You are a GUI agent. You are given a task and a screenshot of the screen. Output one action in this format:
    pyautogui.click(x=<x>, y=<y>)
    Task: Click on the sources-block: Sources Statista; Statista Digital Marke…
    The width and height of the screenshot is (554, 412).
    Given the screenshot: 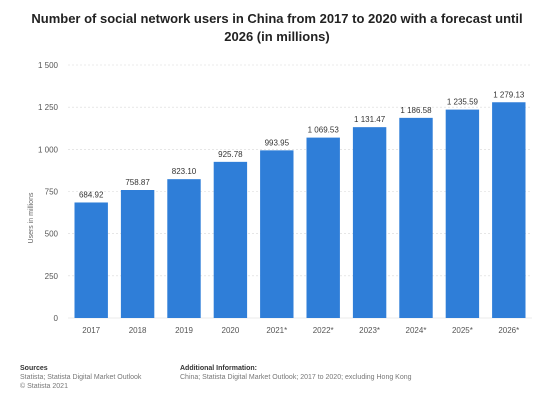 What is the action you would take?
    pyautogui.click(x=80, y=377)
    